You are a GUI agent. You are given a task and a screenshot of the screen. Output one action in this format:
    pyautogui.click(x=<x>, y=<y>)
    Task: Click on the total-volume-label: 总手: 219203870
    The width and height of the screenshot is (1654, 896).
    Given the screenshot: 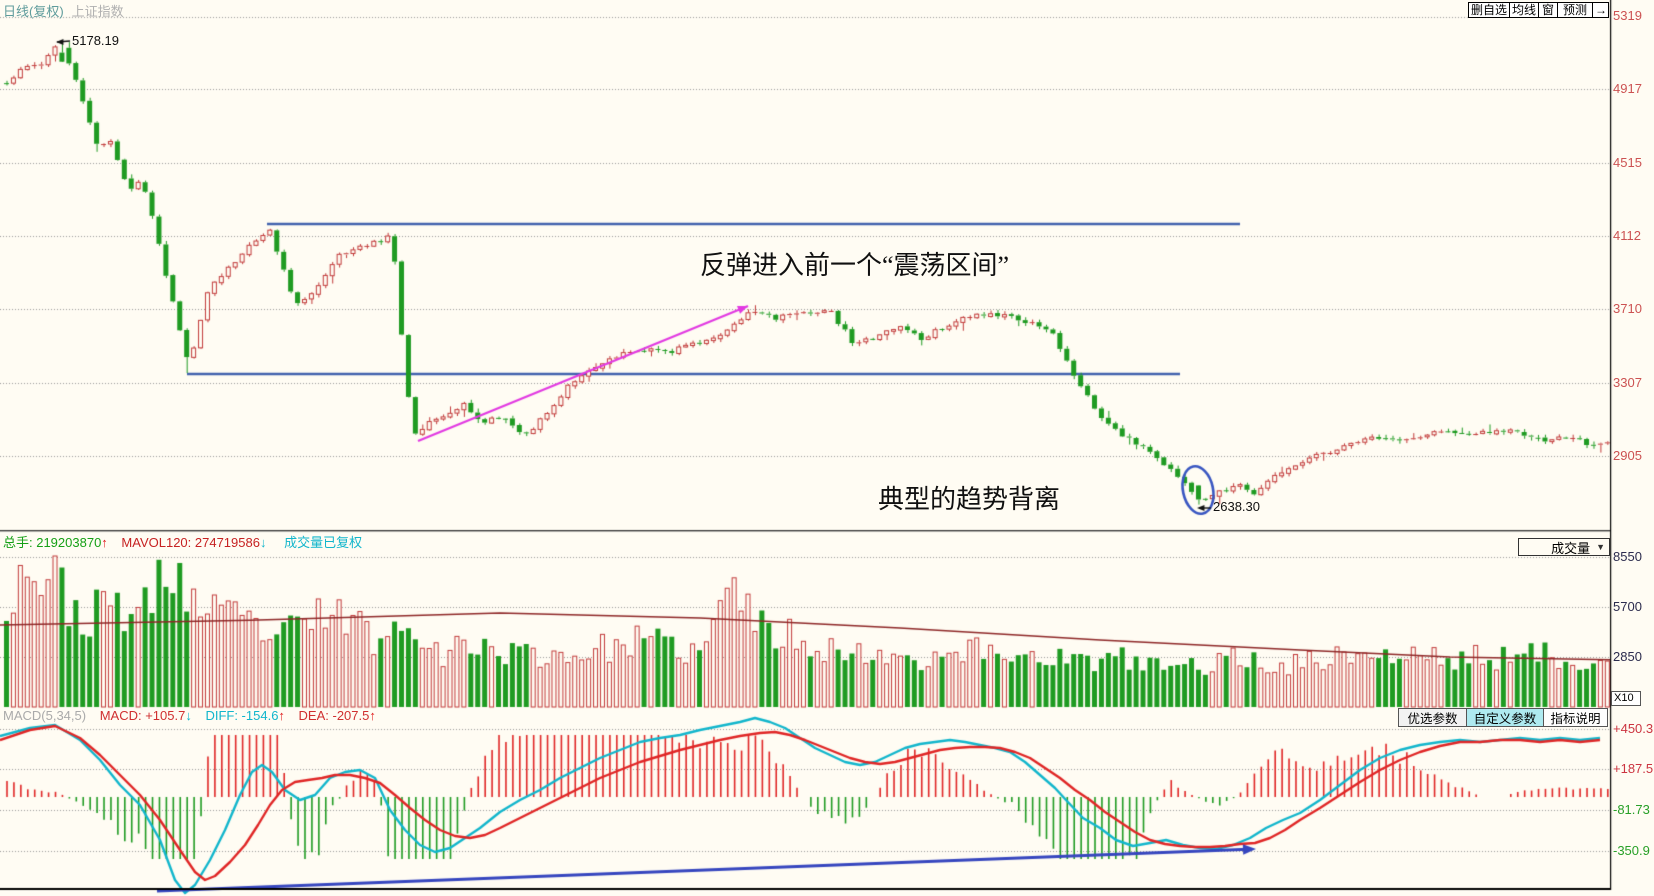 What is the action you would take?
    pyautogui.click(x=52, y=542)
    